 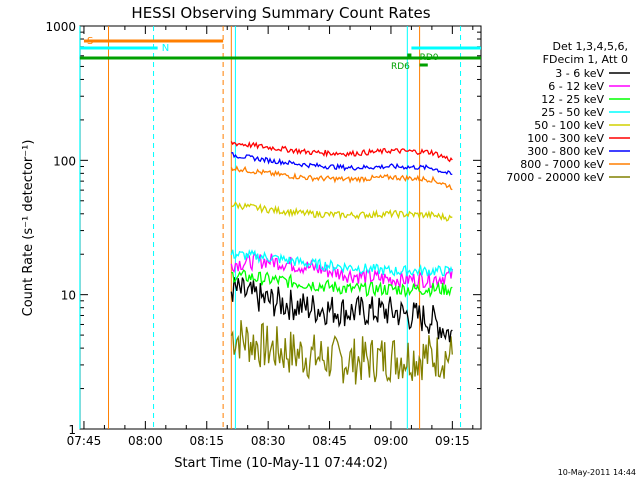 What do you see at coordinates (555, 177) in the screenshot?
I see `legend-entry-label: 7000 - 20000 keV` at bounding box center [555, 177].